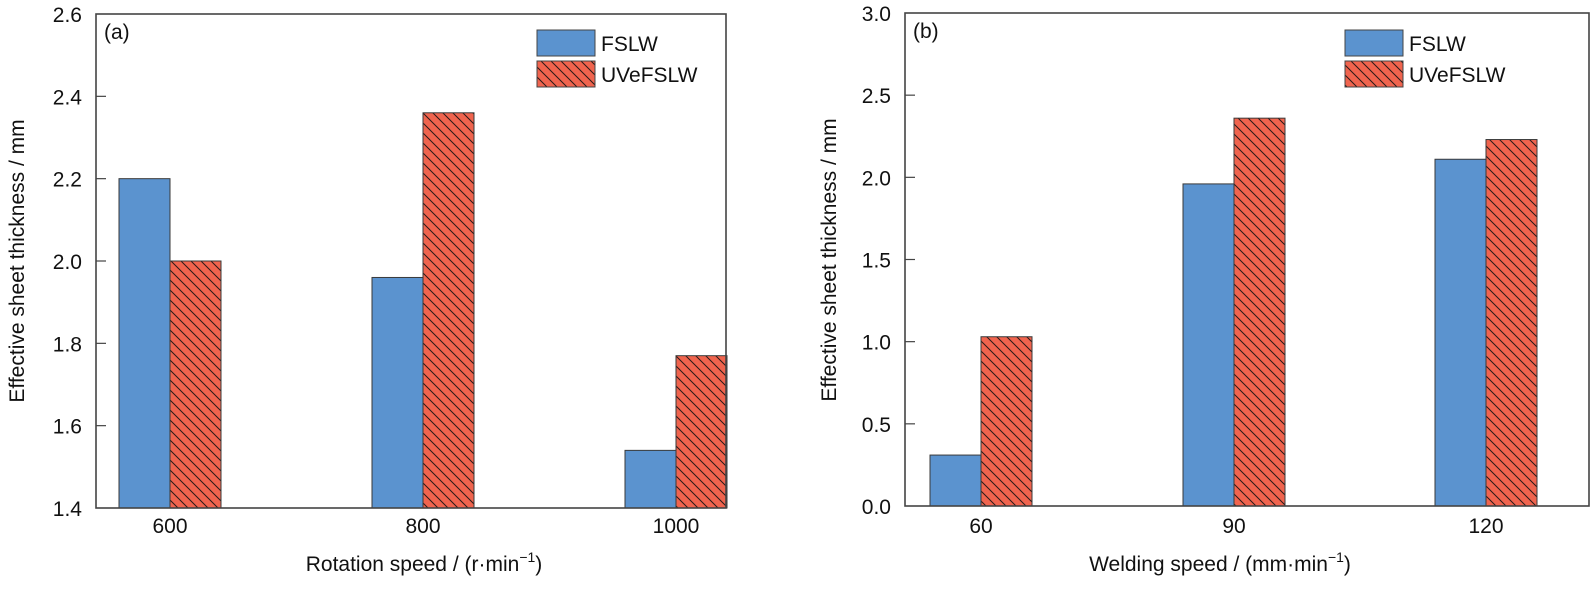 The height and width of the screenshot is (592, 1595). Describe the element at coordinates (876, 261) in the screenshot. I see `y-tick-label: 1.5` at that location.